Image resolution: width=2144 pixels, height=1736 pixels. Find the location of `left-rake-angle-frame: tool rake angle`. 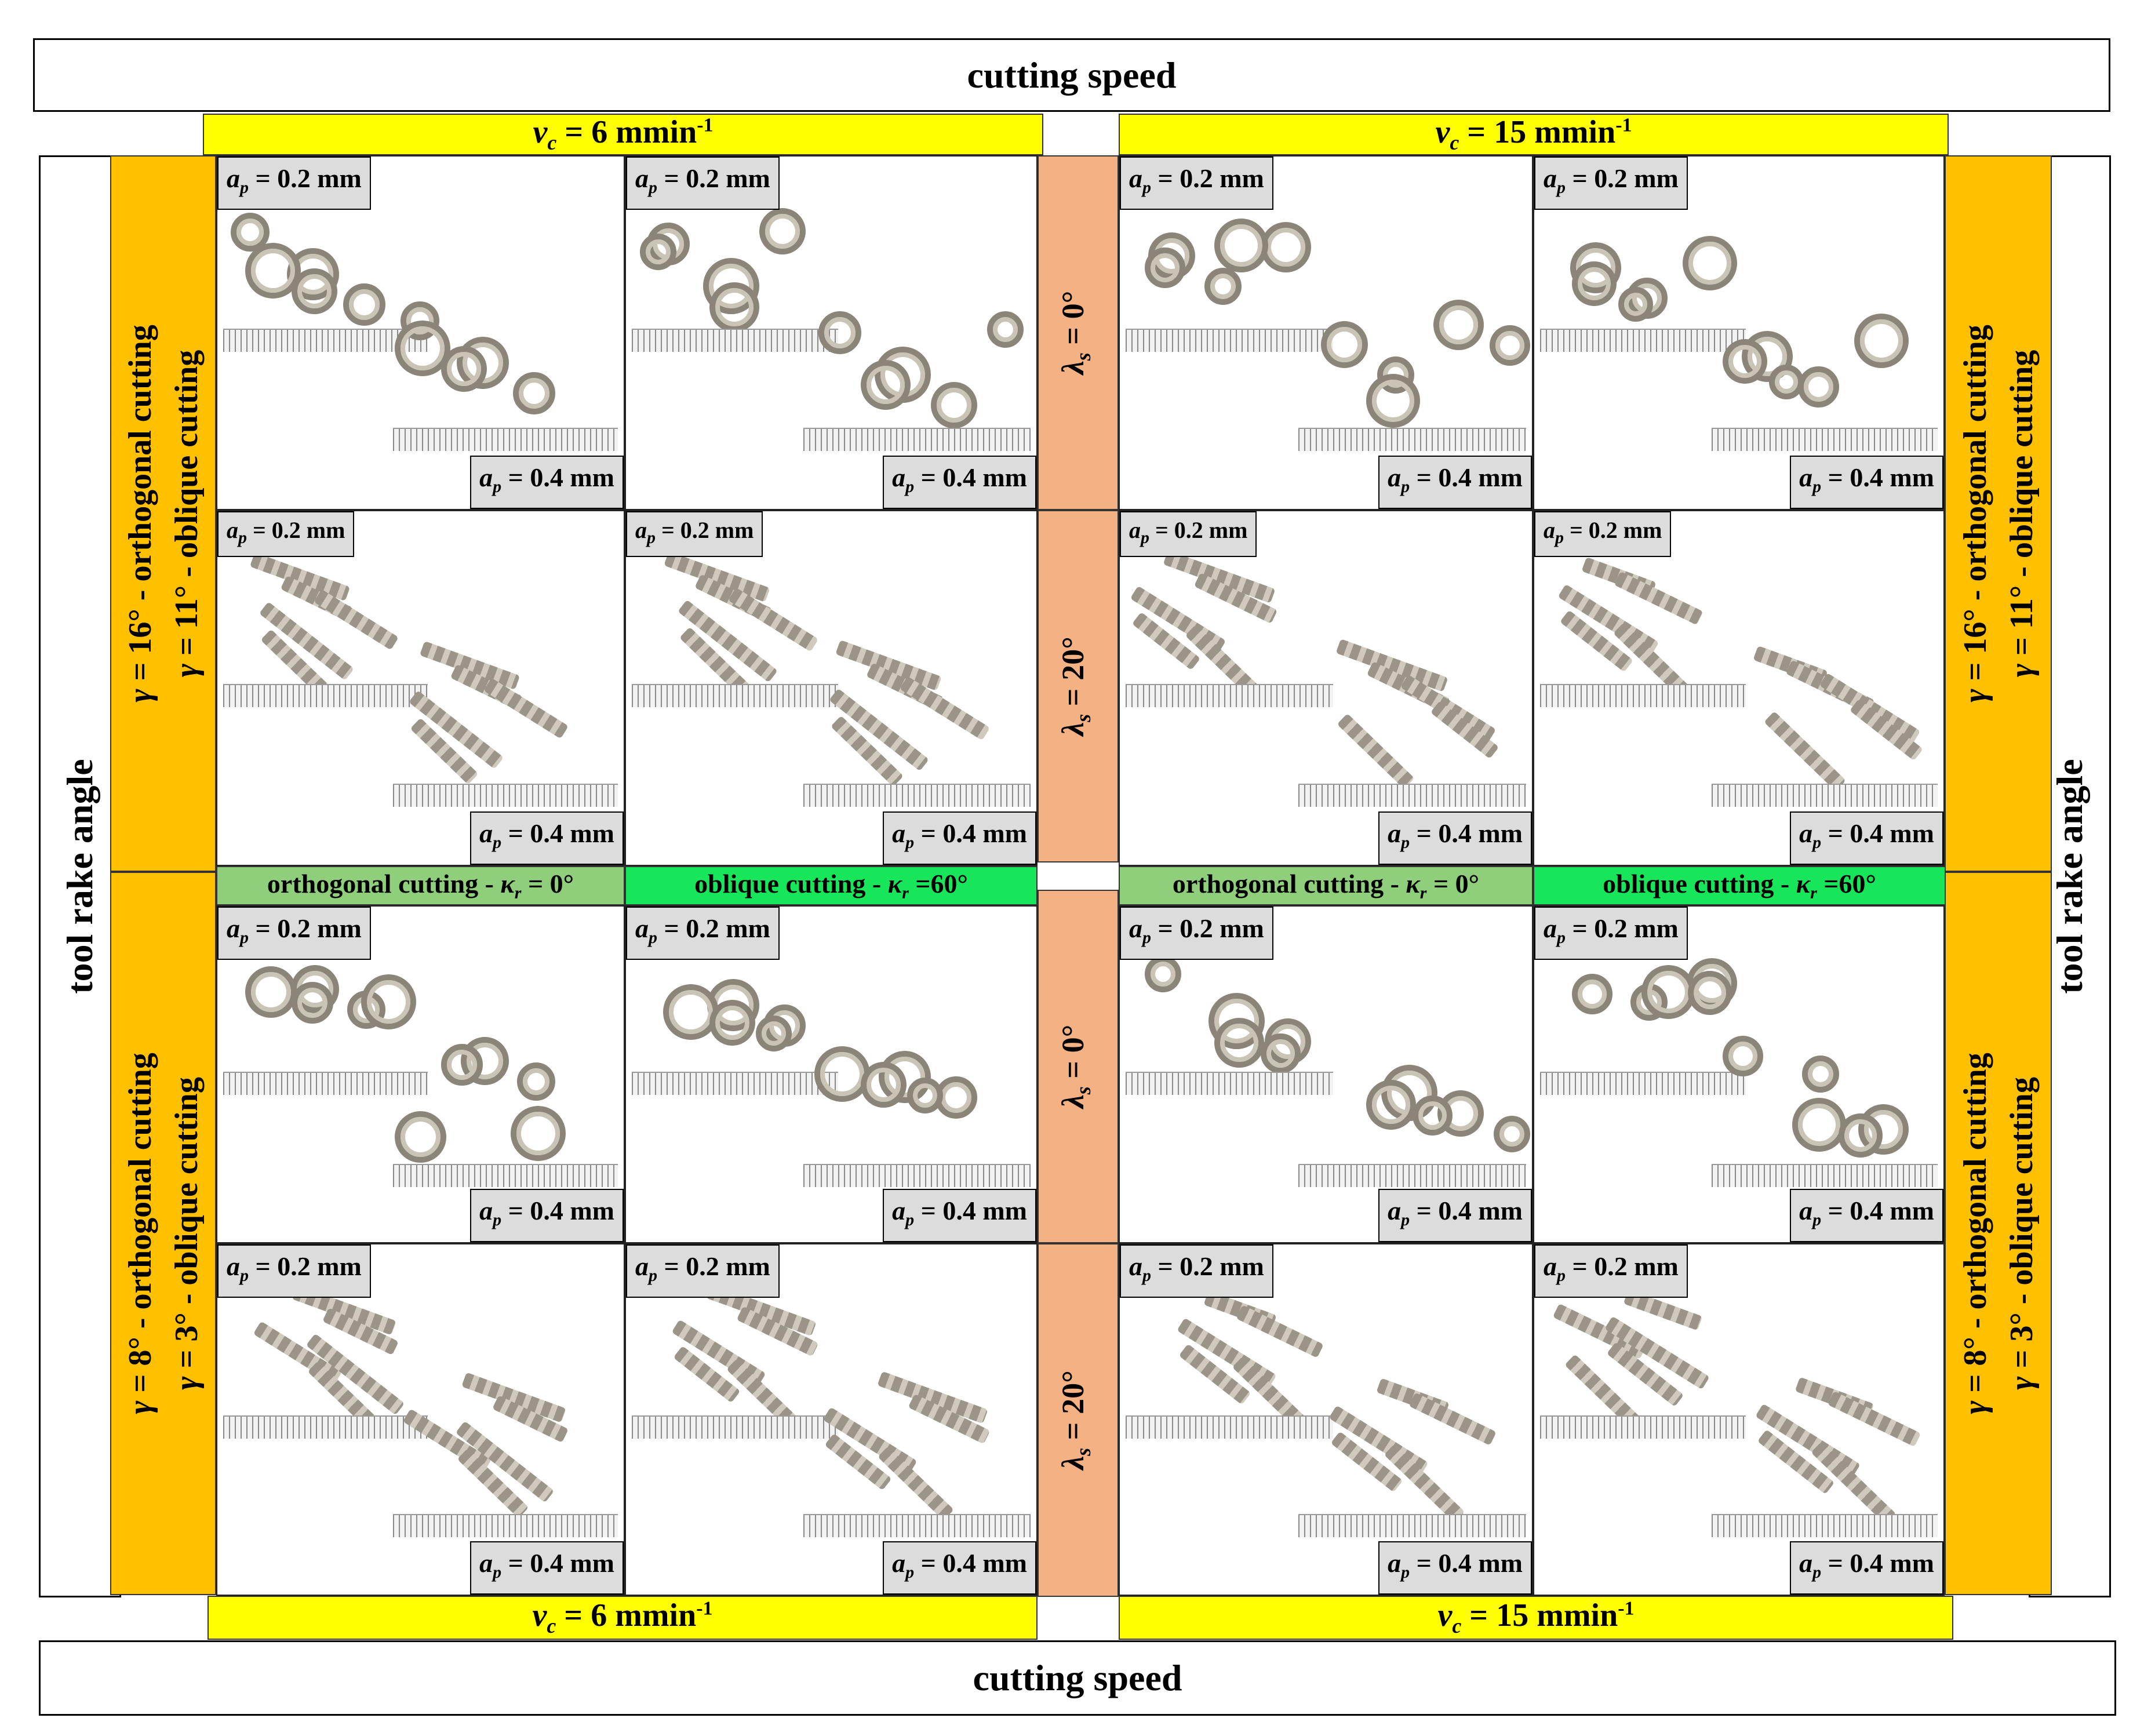

left-rake-angle-frame: tool rake angle is located at coordinates (80, 876).